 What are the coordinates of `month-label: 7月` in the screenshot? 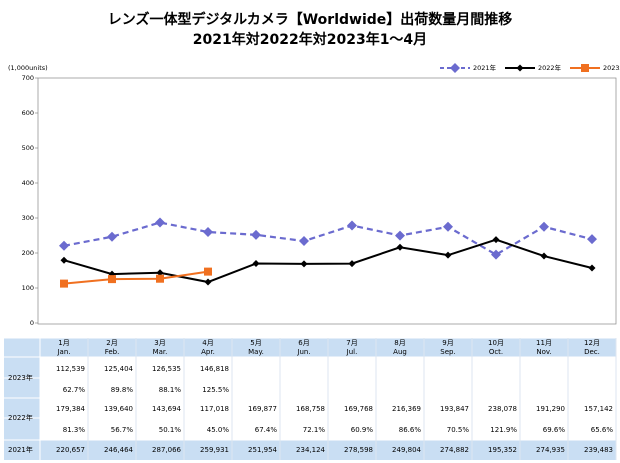 It's located at (351, 343).